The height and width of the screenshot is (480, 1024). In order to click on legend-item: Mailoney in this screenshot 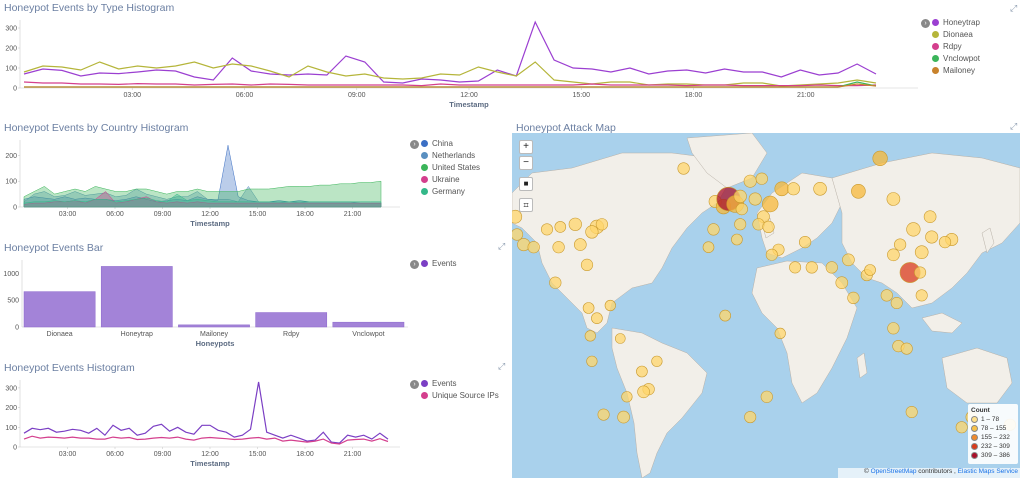, I will do `click(956, 70)`.